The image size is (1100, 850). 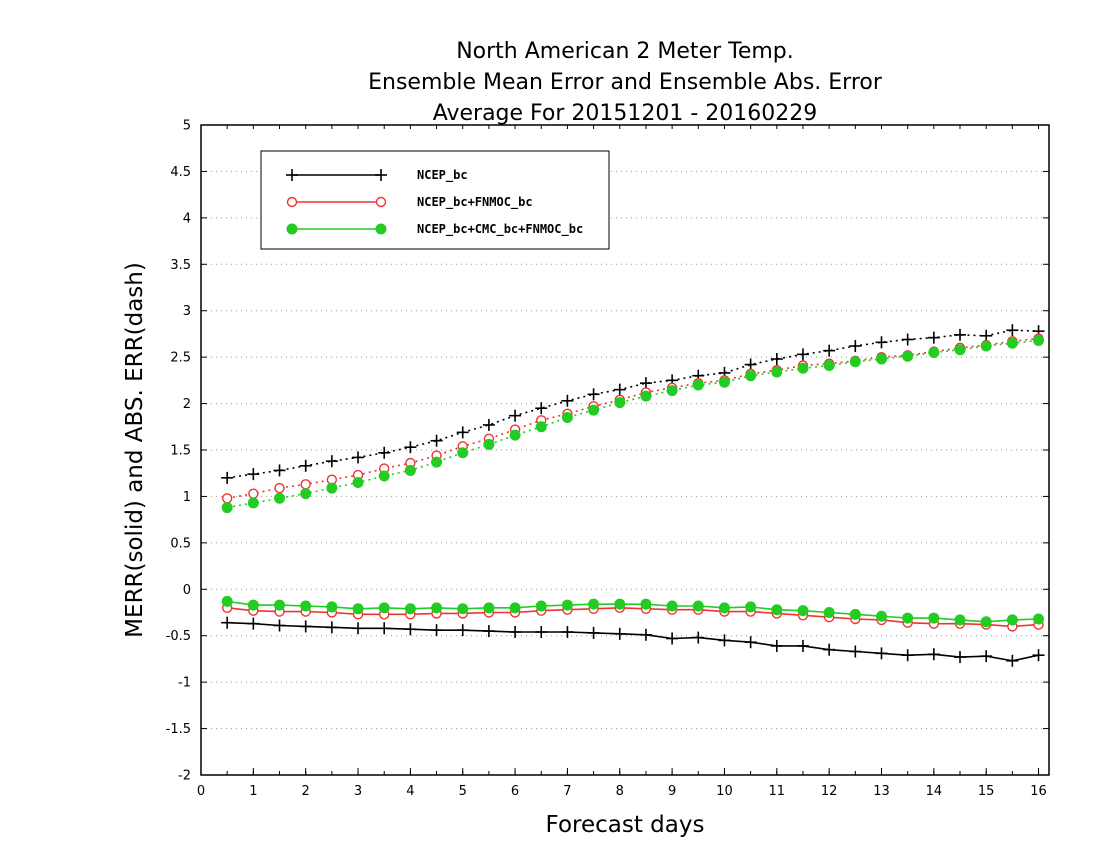 What do you see at coordinates (306, 791) in the screenshot?
I see `x-tick-label: 2` at bounding box center [306, 791].